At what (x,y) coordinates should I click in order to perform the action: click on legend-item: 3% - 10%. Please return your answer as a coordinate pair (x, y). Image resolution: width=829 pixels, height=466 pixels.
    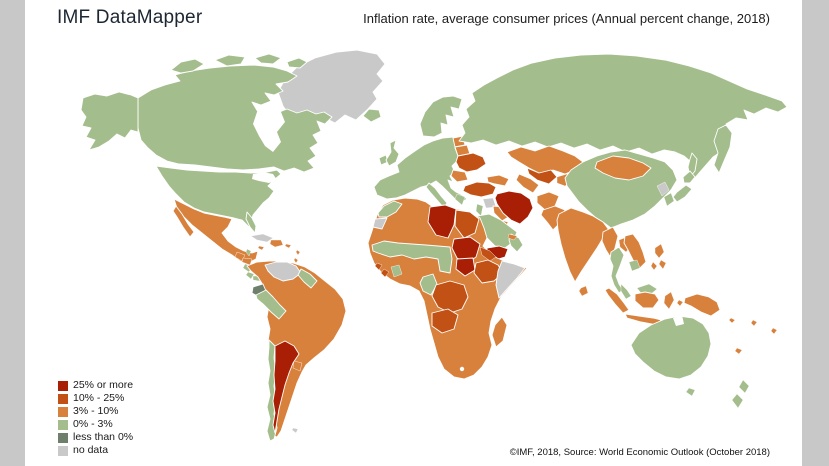
    Looking at the image, I should click on (95, 411).